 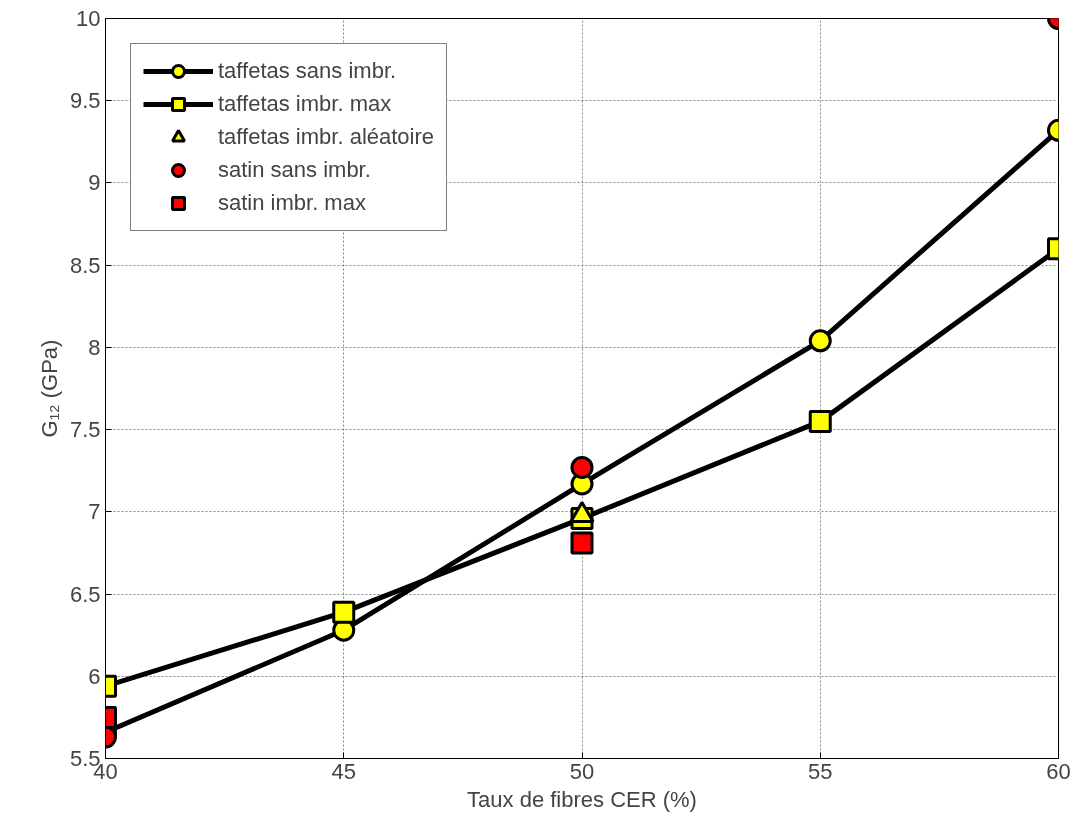 What do you see at coordinates (1058, 771) in the screenshot?
I see `x-tick-label: 60` at bounding box center [1058, 771].